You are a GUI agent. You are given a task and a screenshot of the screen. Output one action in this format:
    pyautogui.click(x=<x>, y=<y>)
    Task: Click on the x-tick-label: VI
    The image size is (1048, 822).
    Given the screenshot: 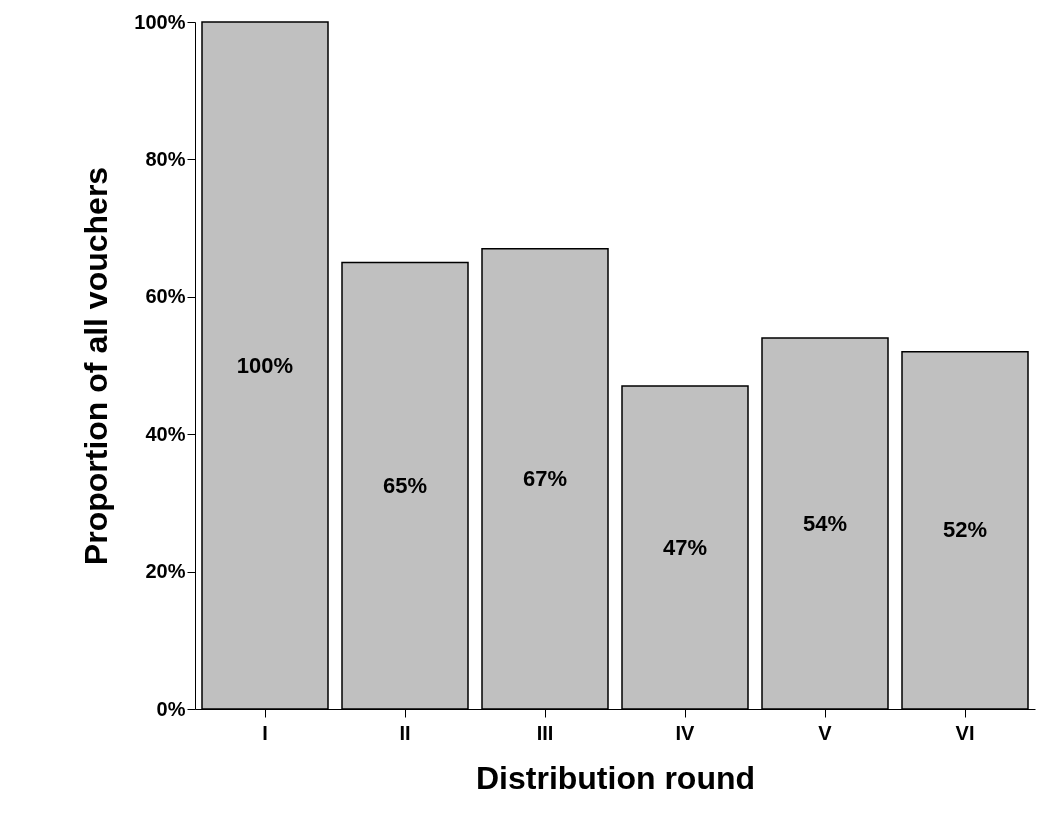 What is the action you would take?
    pyautogui.click(x=965, y=732)
    